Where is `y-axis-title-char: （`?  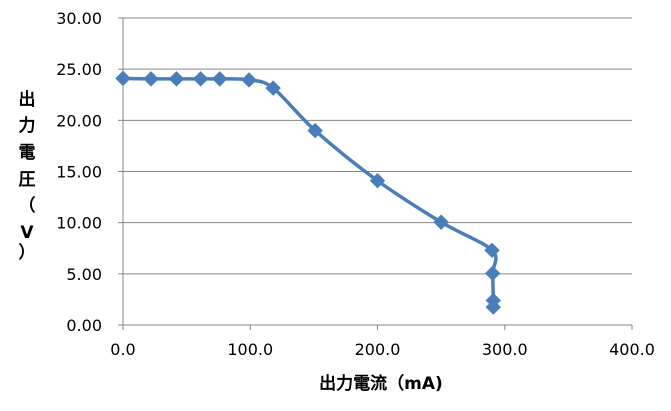
y-axis-title-char: （ is located at coordinates (27, 205).